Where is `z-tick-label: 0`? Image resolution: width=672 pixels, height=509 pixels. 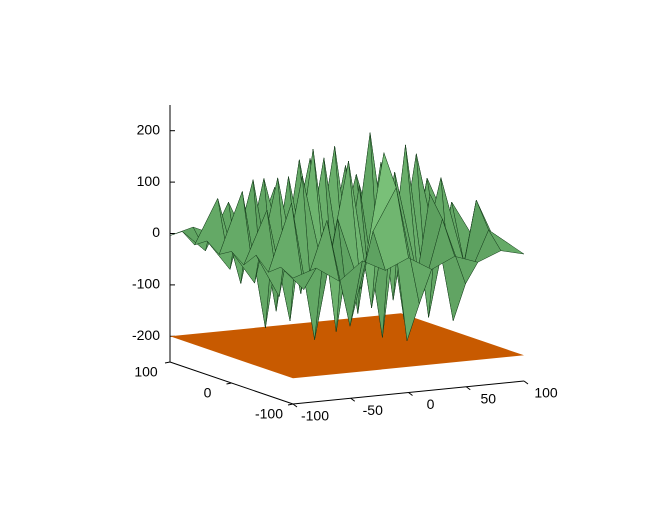
z-tick-label: 0 is located at coordinates (156, 232).